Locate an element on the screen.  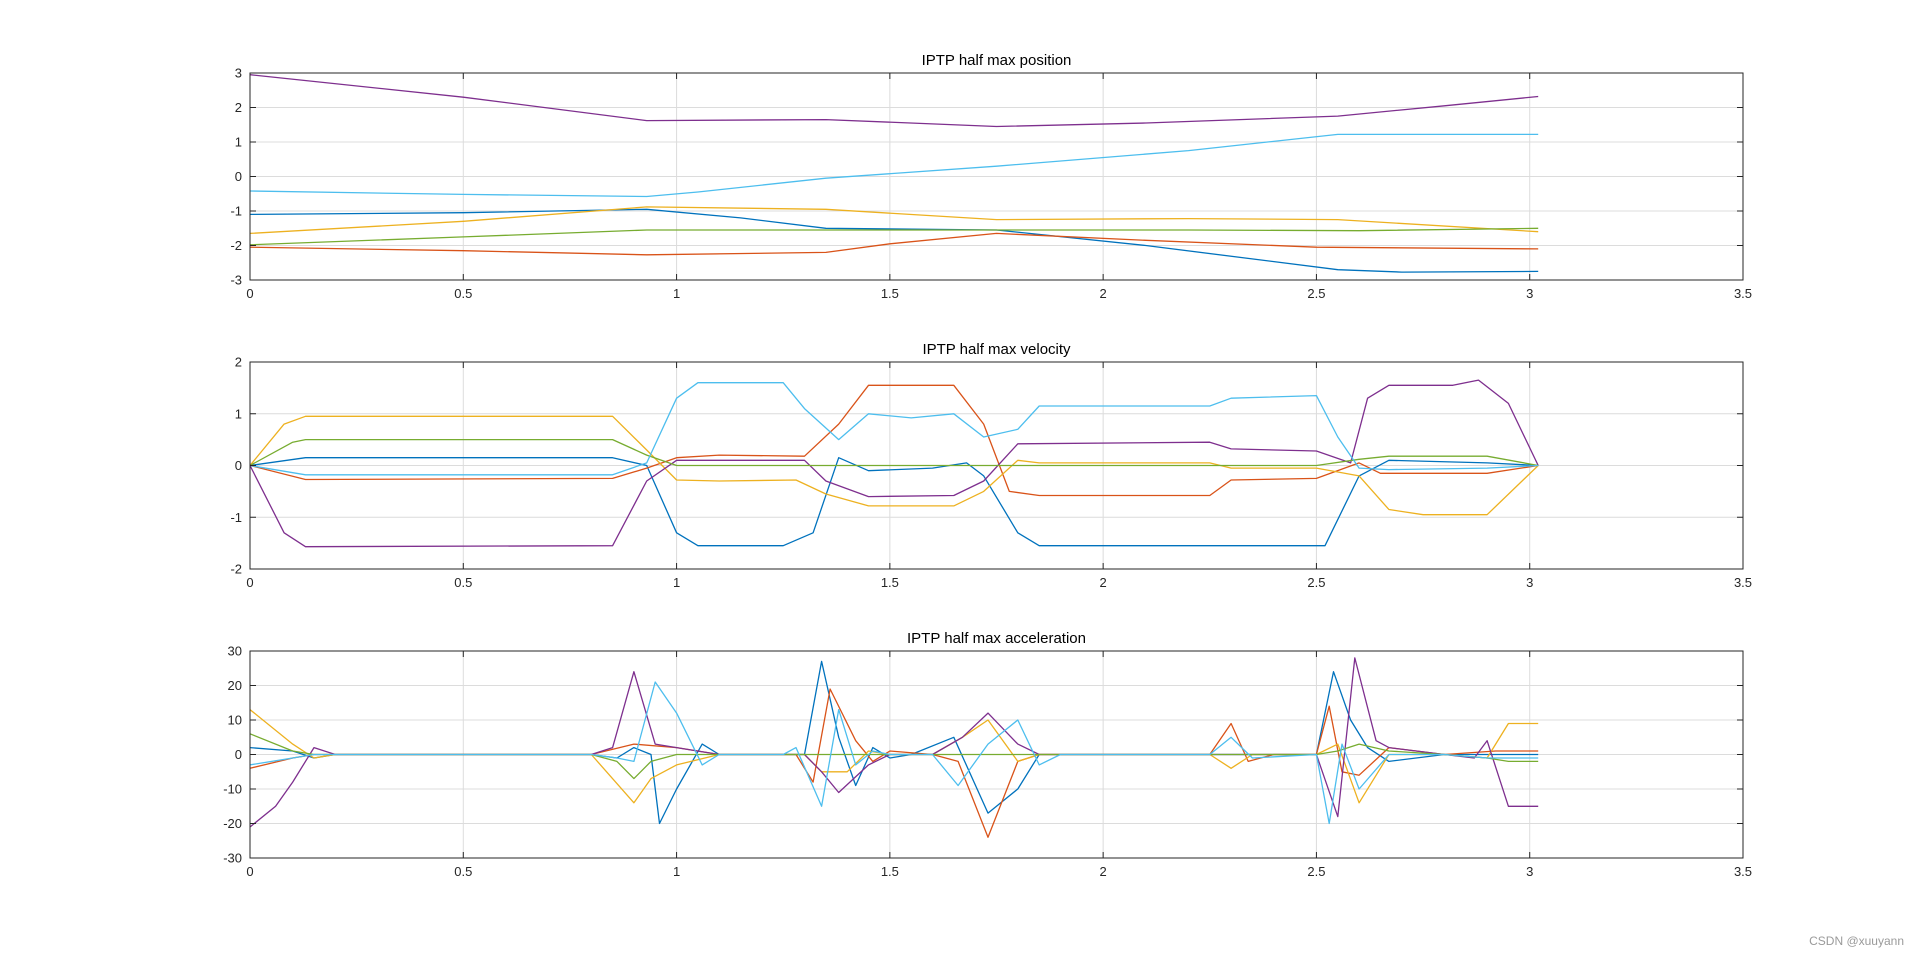
y-tick-label: 30 is located at coordinates (235, 651).